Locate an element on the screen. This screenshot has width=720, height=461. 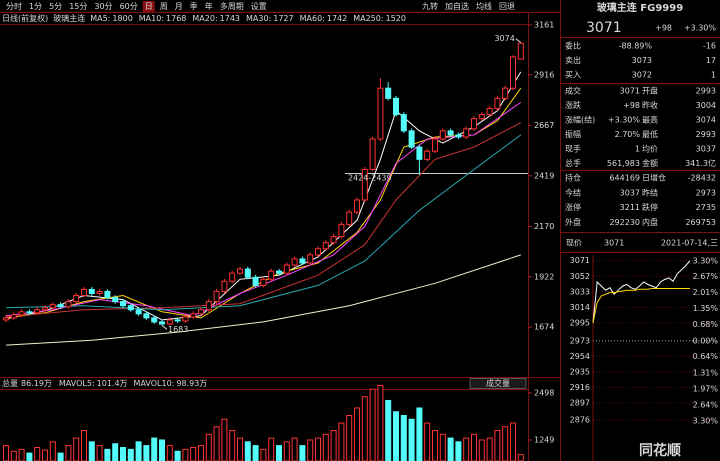
period-tab: 日 is located at coordinates (149, 6).